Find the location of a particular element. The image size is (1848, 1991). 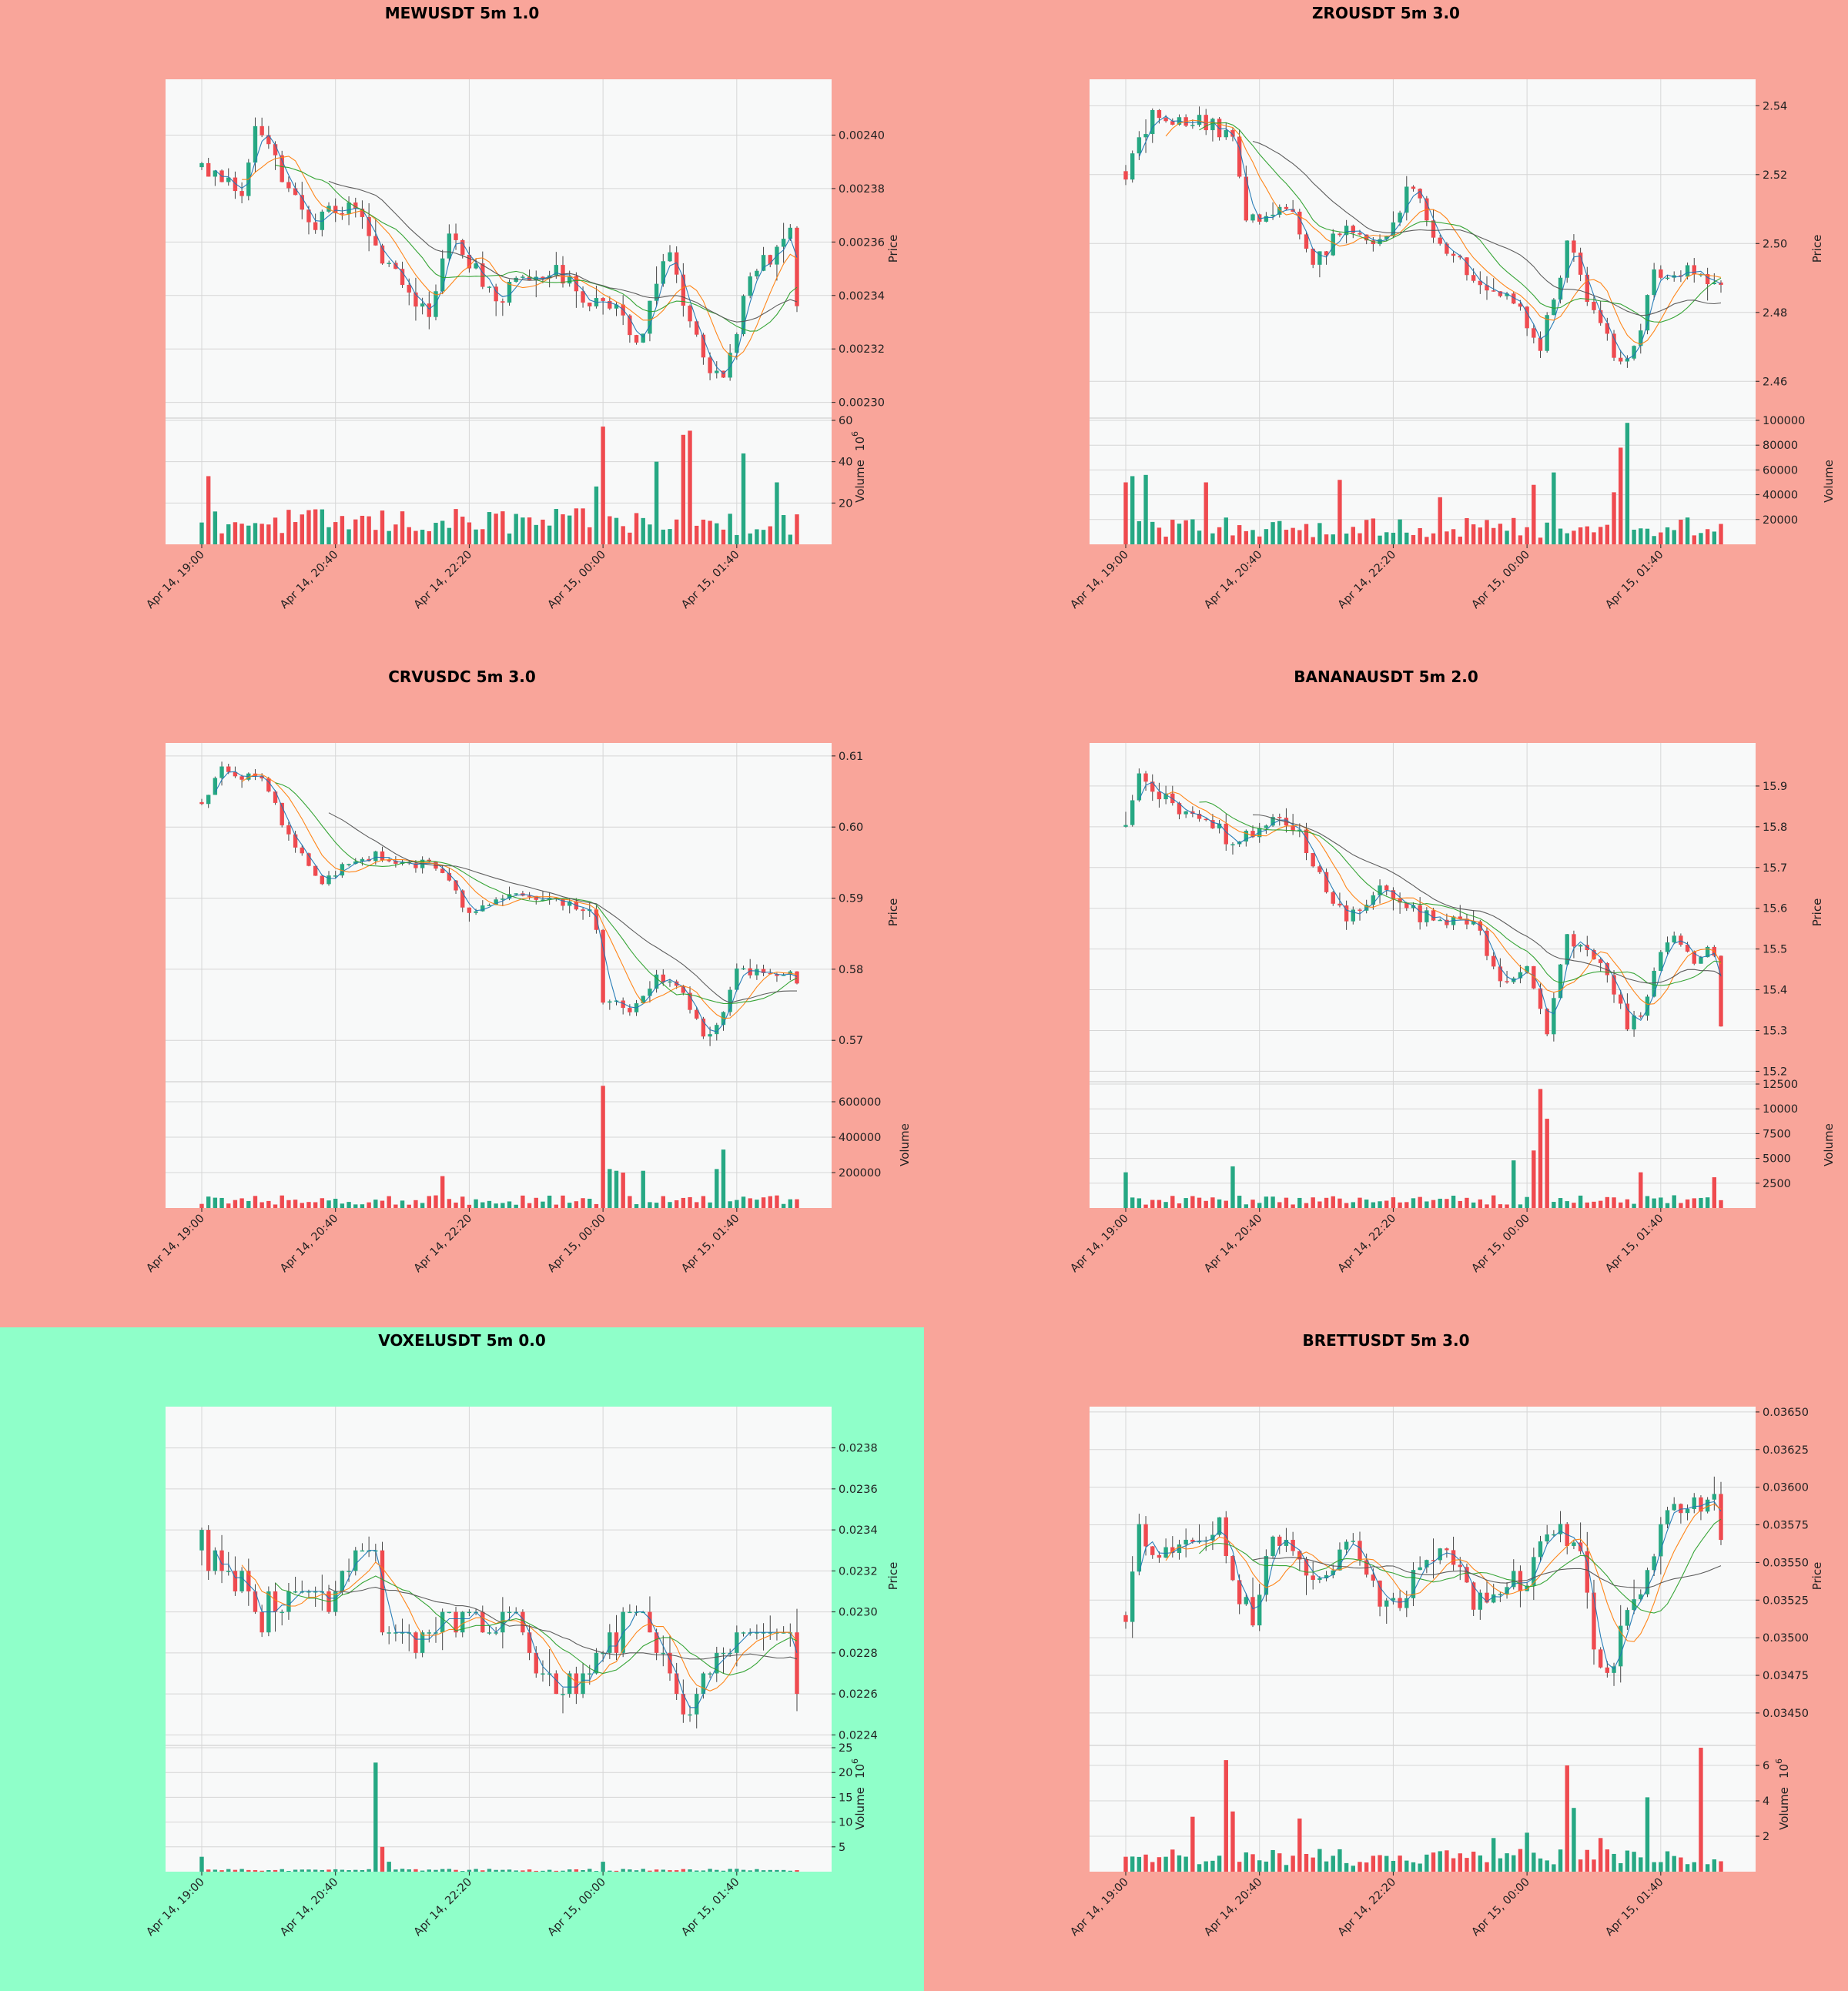

moving-average-line is located at coordinates (1430, 237).